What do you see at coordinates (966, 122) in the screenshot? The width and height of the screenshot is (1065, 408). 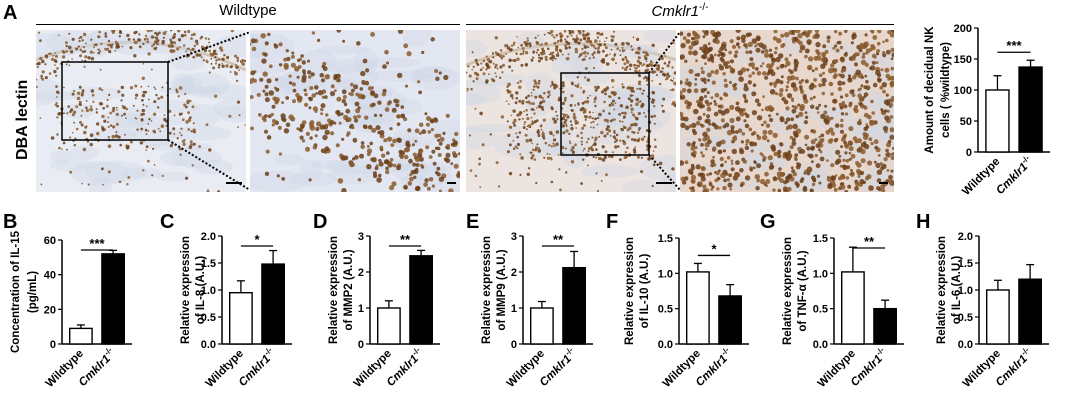 I see `y-tick-label: 50` at bounding box center [966, 122].